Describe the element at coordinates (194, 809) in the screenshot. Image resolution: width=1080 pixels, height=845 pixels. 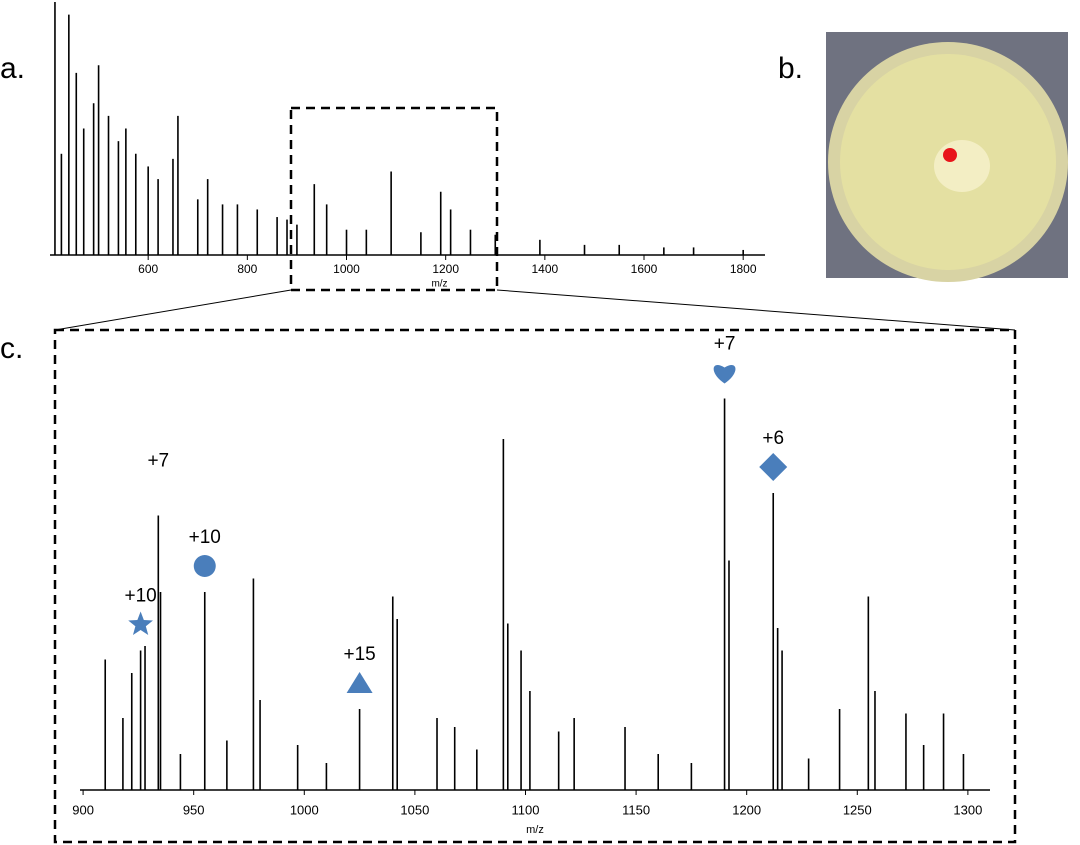
I see `x-tick-label: 950` at that location.